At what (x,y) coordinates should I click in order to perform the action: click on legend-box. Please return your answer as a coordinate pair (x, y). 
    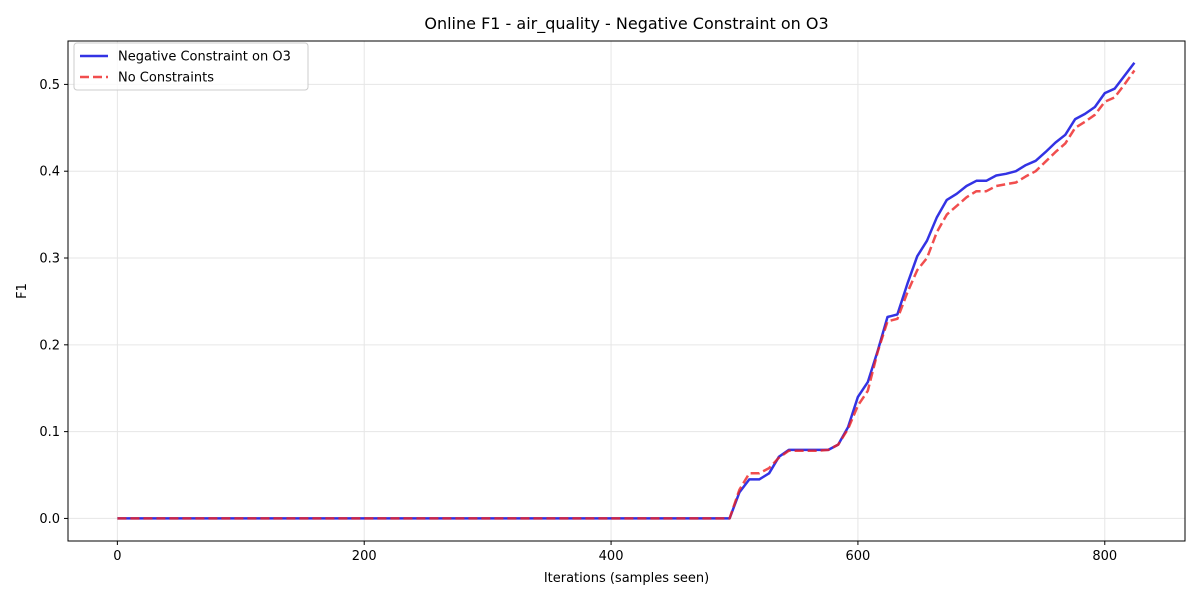
    Looking at the image, I should click on (191, 66).